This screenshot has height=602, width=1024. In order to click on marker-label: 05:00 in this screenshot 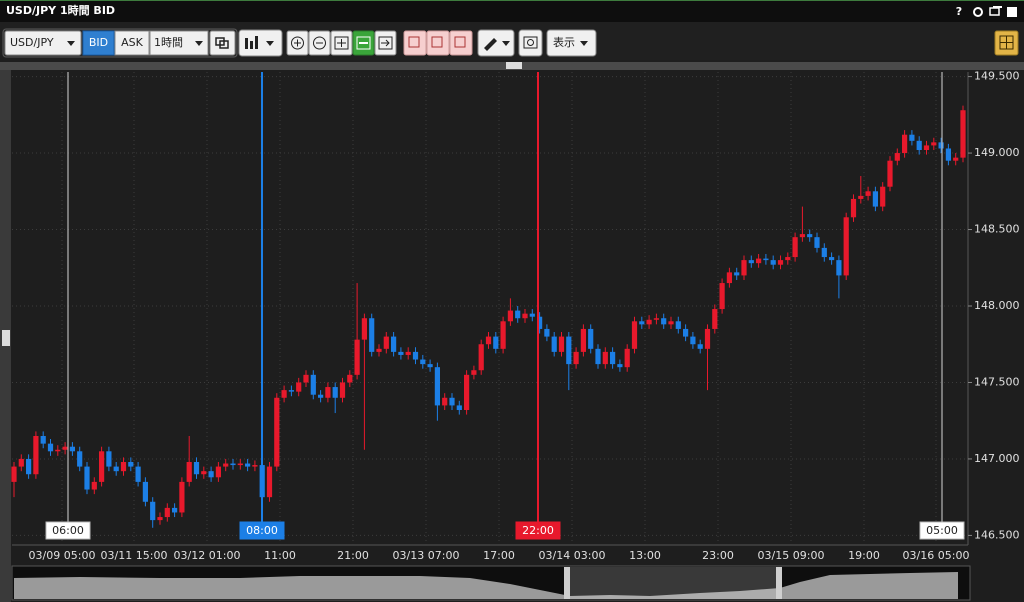, I will do `click(942, 530)`.